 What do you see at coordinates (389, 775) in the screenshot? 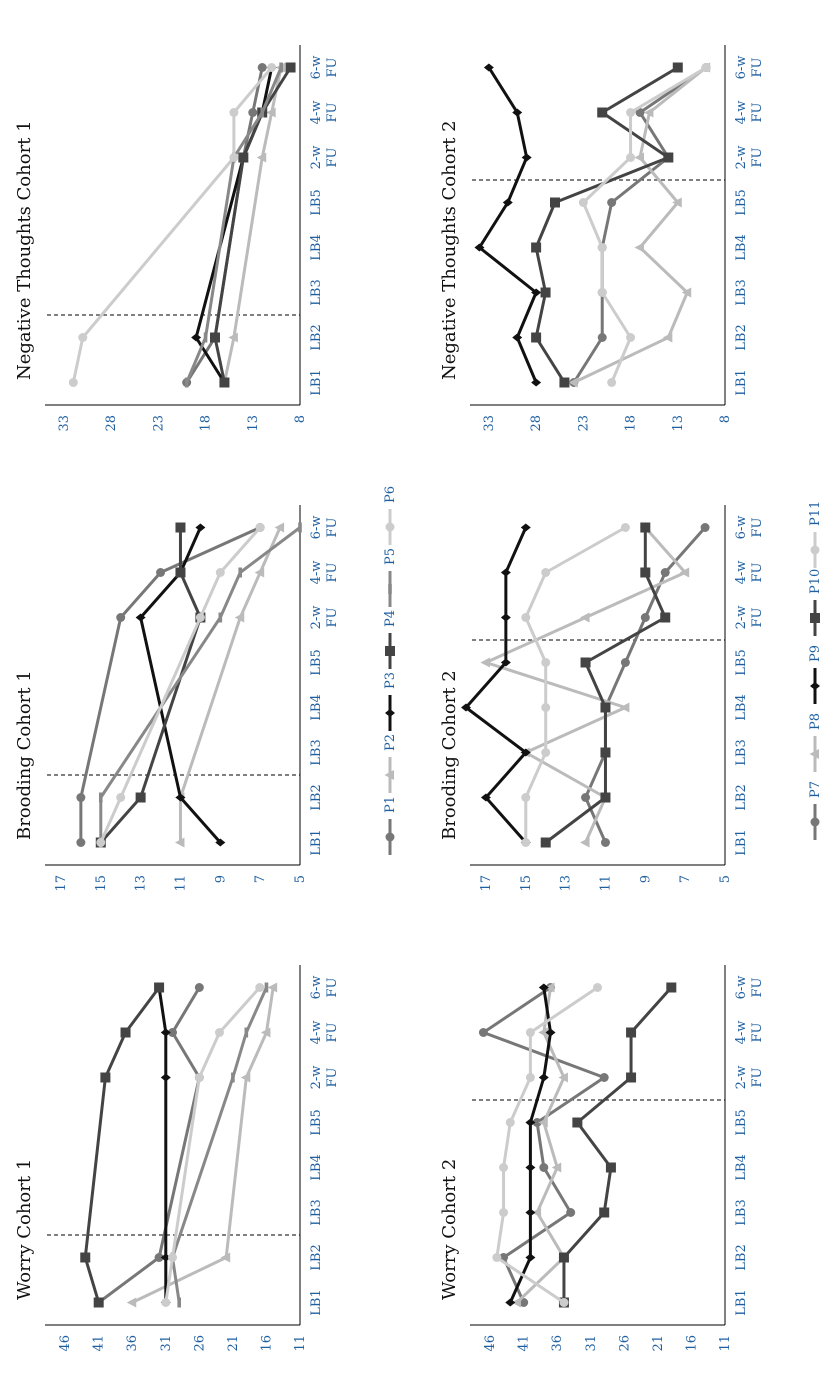
I see `legend-marker-P2` at bounding box center [389, 775].